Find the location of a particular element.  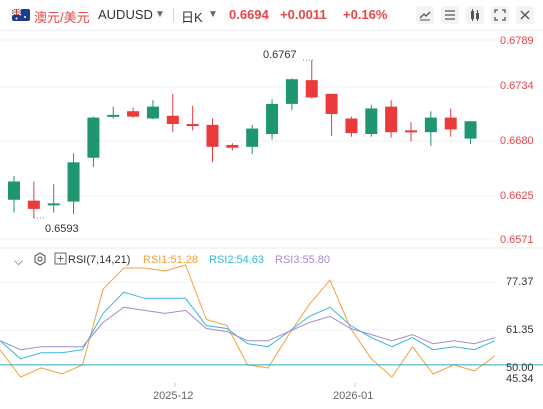

pair-name: 澳元/美元 is located at coordinates (62, 17).